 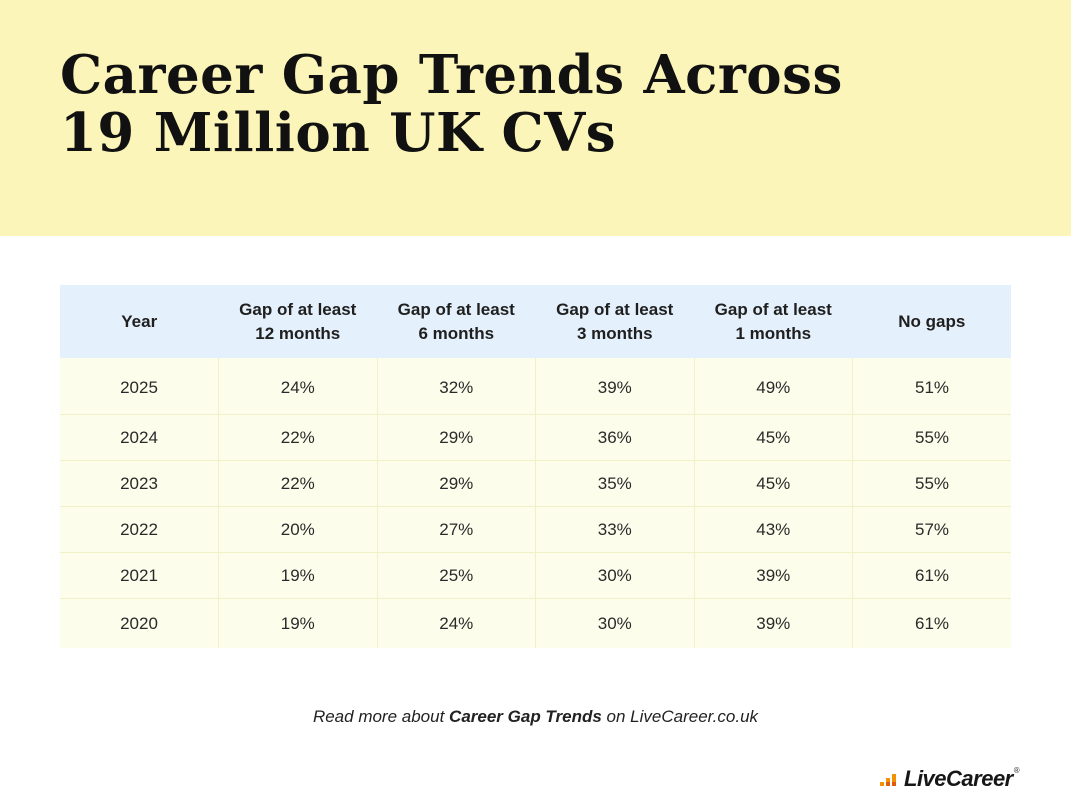 What do you see at coordinates (773, 333) in the screenshot?
I see `column-header-line: 1 months` at bounding box center [773, 333].